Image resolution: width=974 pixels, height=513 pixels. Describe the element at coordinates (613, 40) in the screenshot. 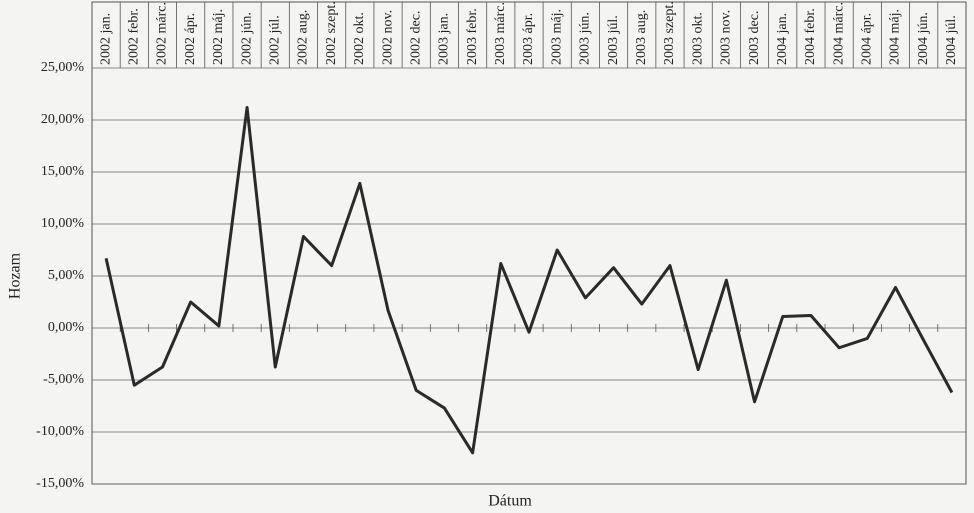

I see `x-tick-label: 2003 júl.` at that location.